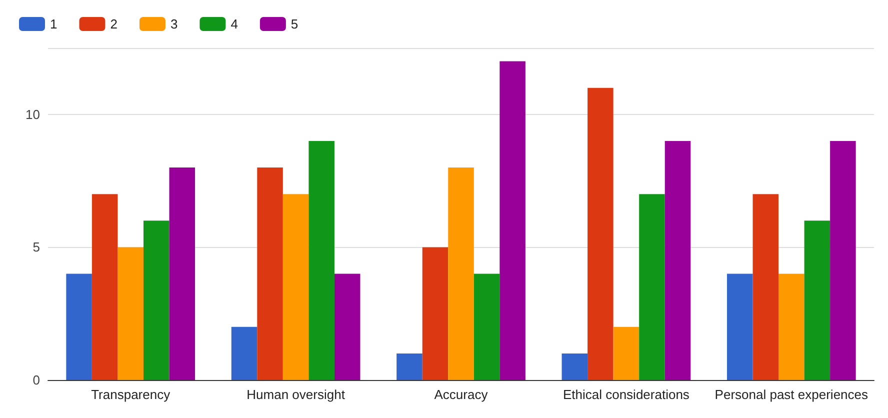 This screenshot has width=888, height=418. I want to click on x-tick-label: Personal past experiences, so click(791, 394).